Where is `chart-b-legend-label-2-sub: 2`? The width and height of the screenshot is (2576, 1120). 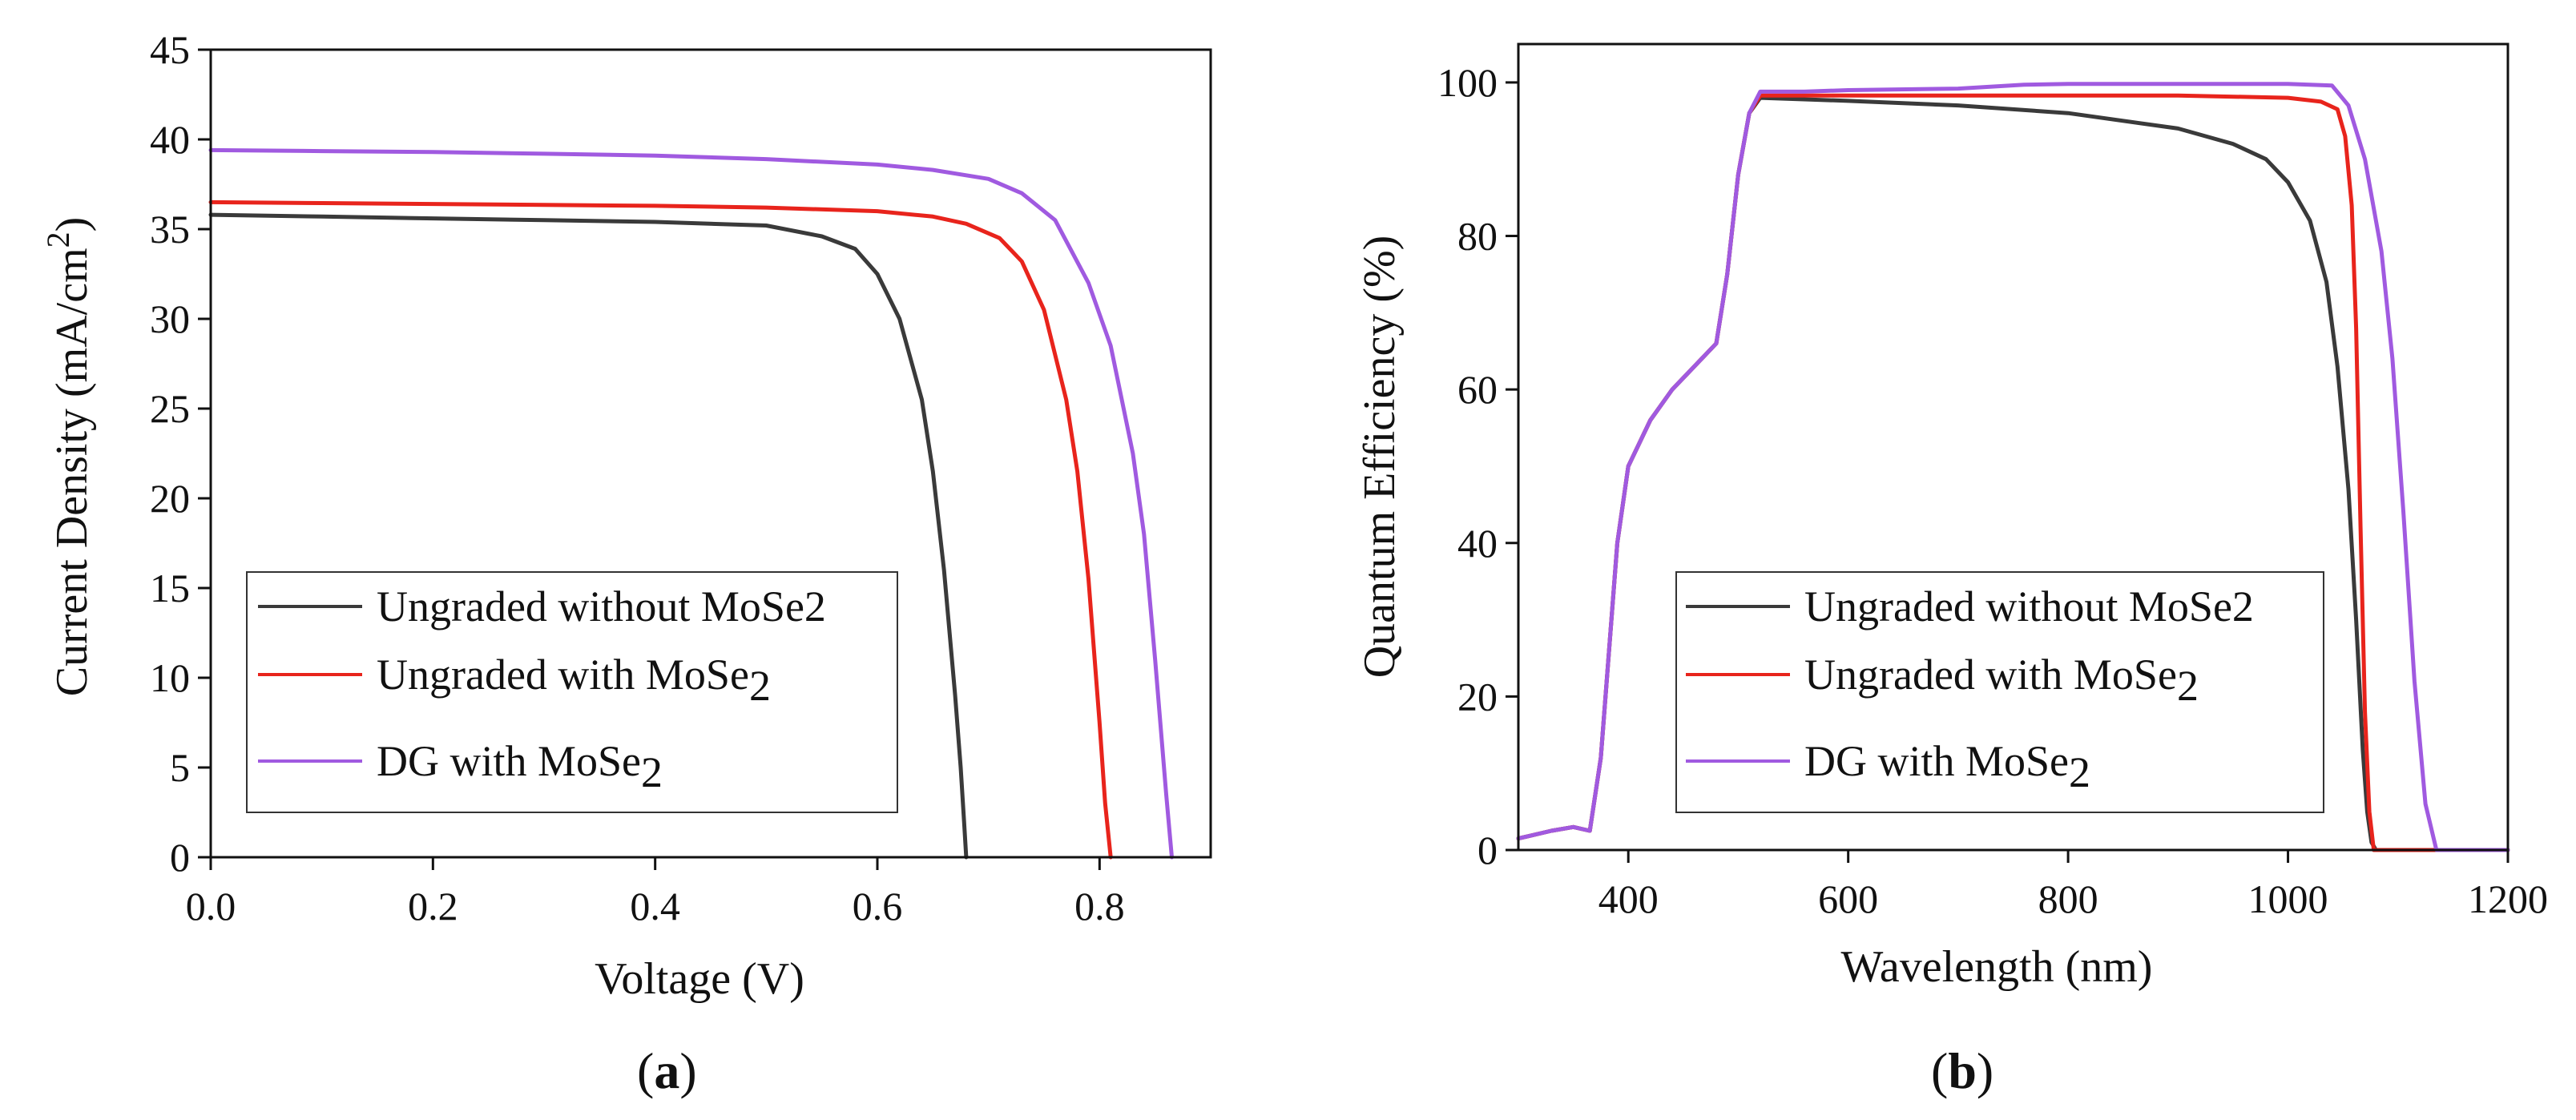
chart-b-legend-label-2-sub: 2 is located at coordinates (2079, 772).